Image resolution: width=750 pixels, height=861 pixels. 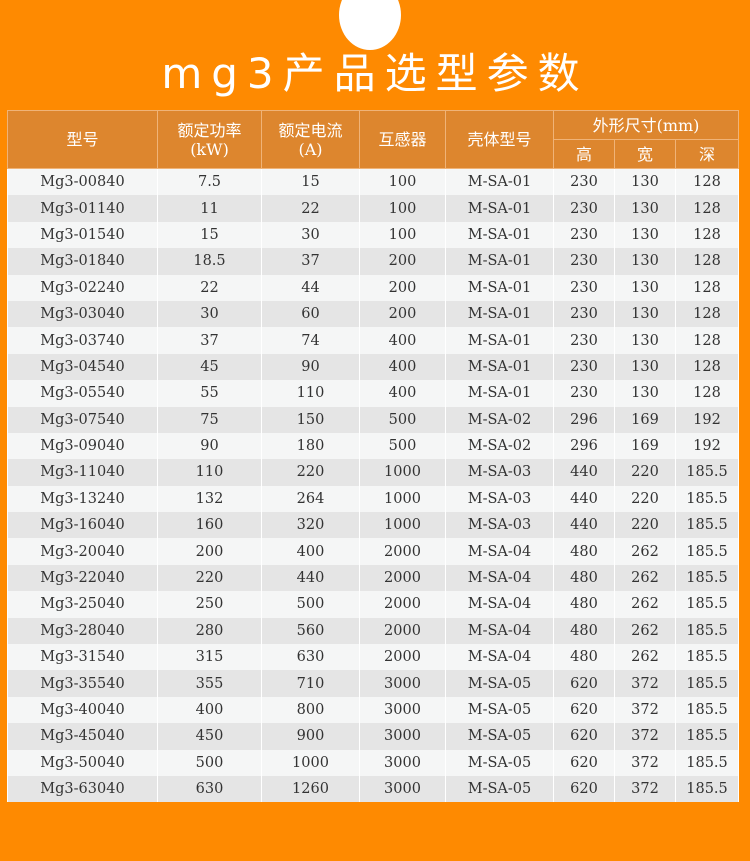 What do you see at coordinates (645, 657) in the screenshot?
I see `table-cell: 262` at bounding box center [645, 657].